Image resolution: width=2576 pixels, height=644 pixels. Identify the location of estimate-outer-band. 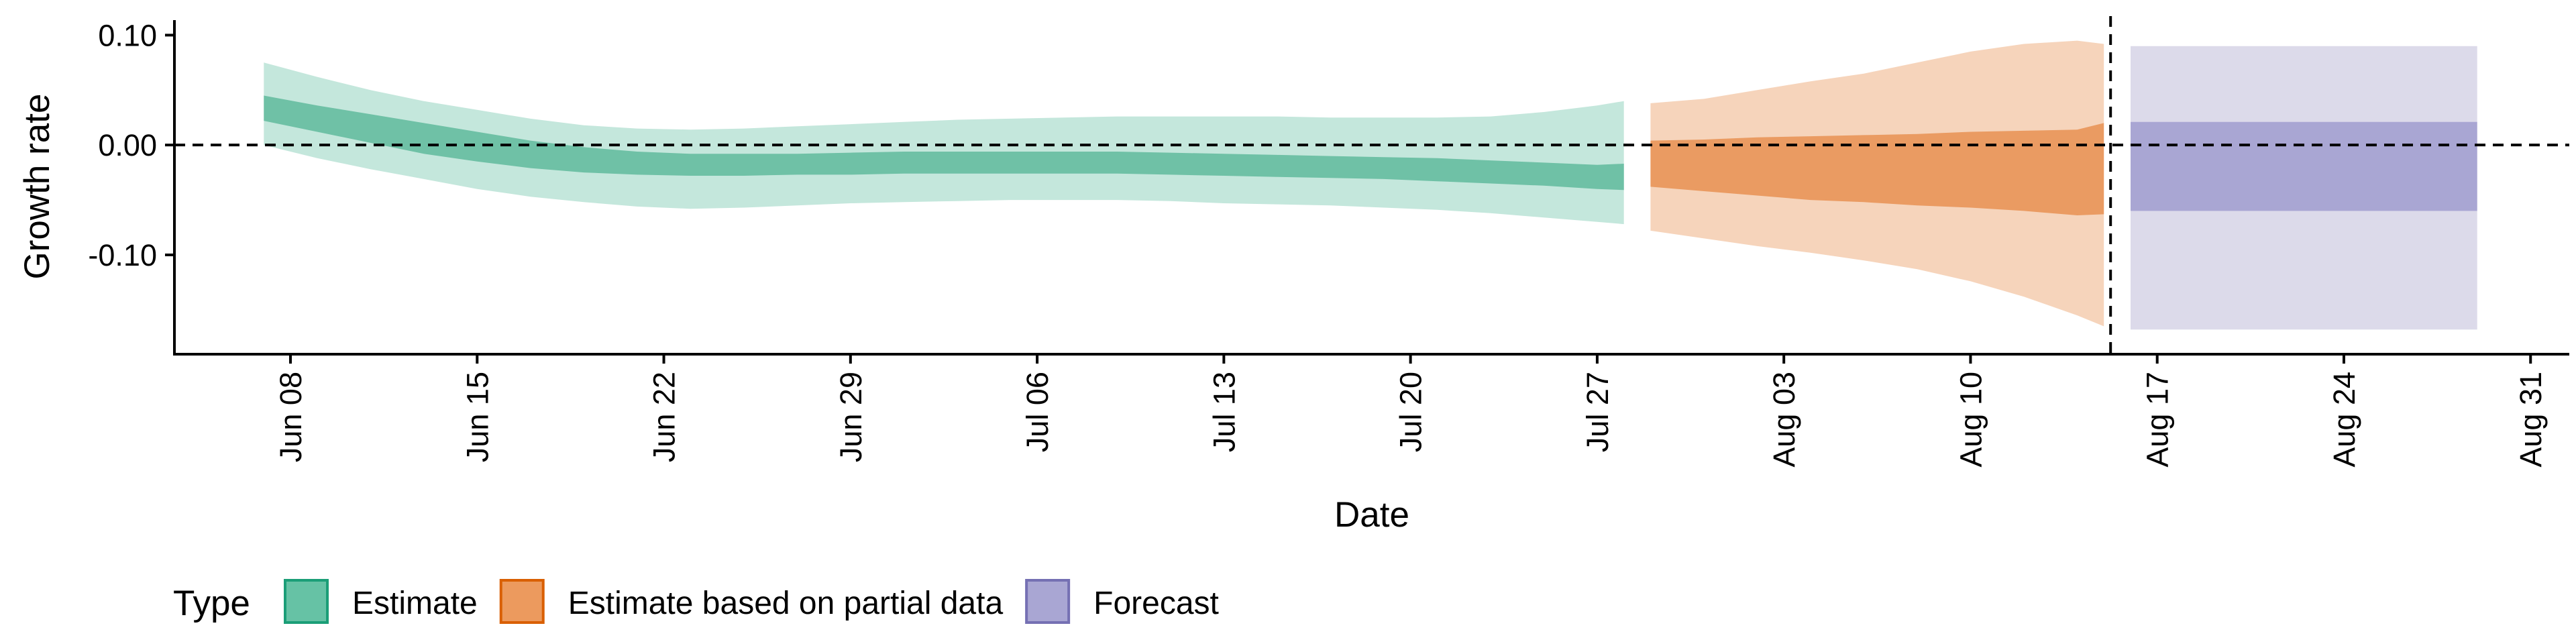
(944, 143).